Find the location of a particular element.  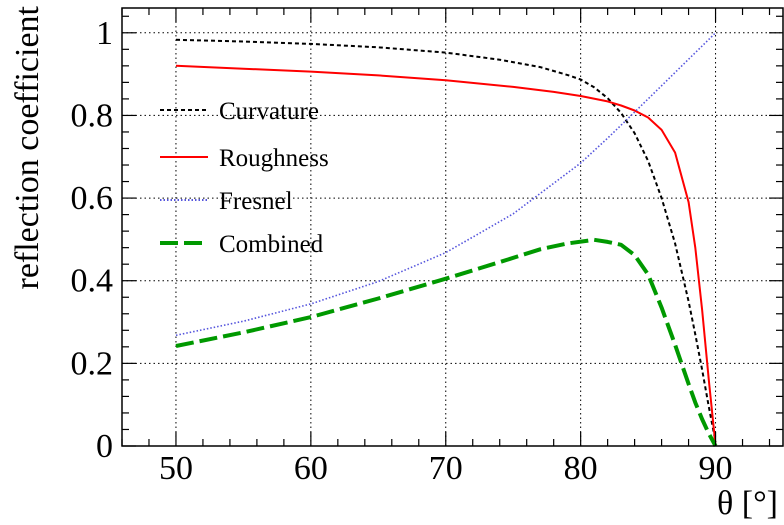

x-axis-title: θ [°] is located at coordinates (747, 503).